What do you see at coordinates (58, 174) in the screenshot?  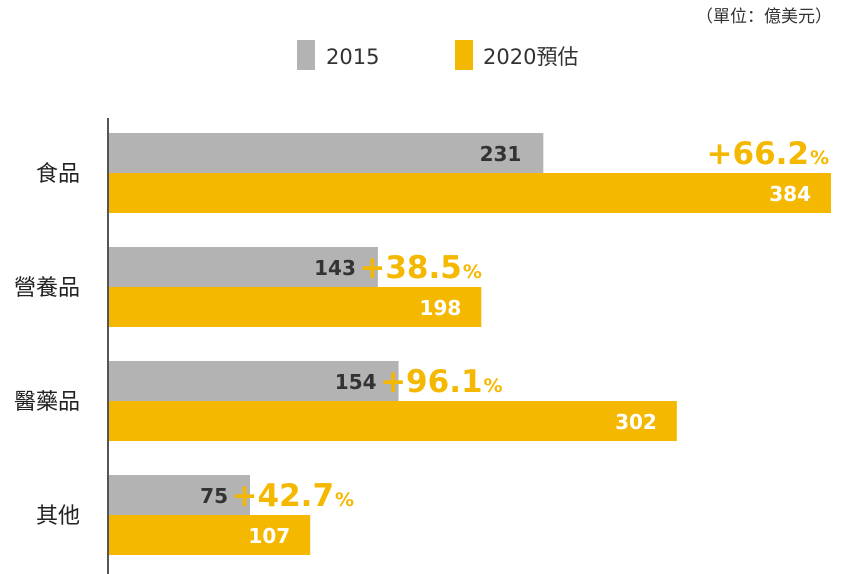 I see `category-label-0: 食品` at bounding box center [58, 174].